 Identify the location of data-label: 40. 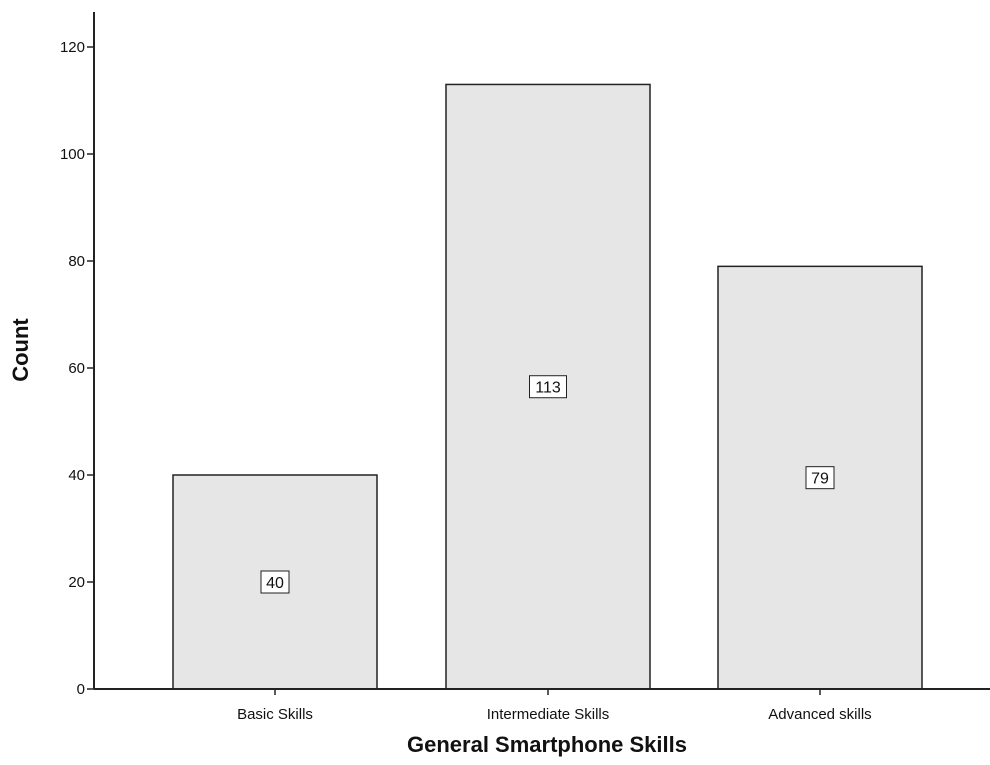
(275, 583).